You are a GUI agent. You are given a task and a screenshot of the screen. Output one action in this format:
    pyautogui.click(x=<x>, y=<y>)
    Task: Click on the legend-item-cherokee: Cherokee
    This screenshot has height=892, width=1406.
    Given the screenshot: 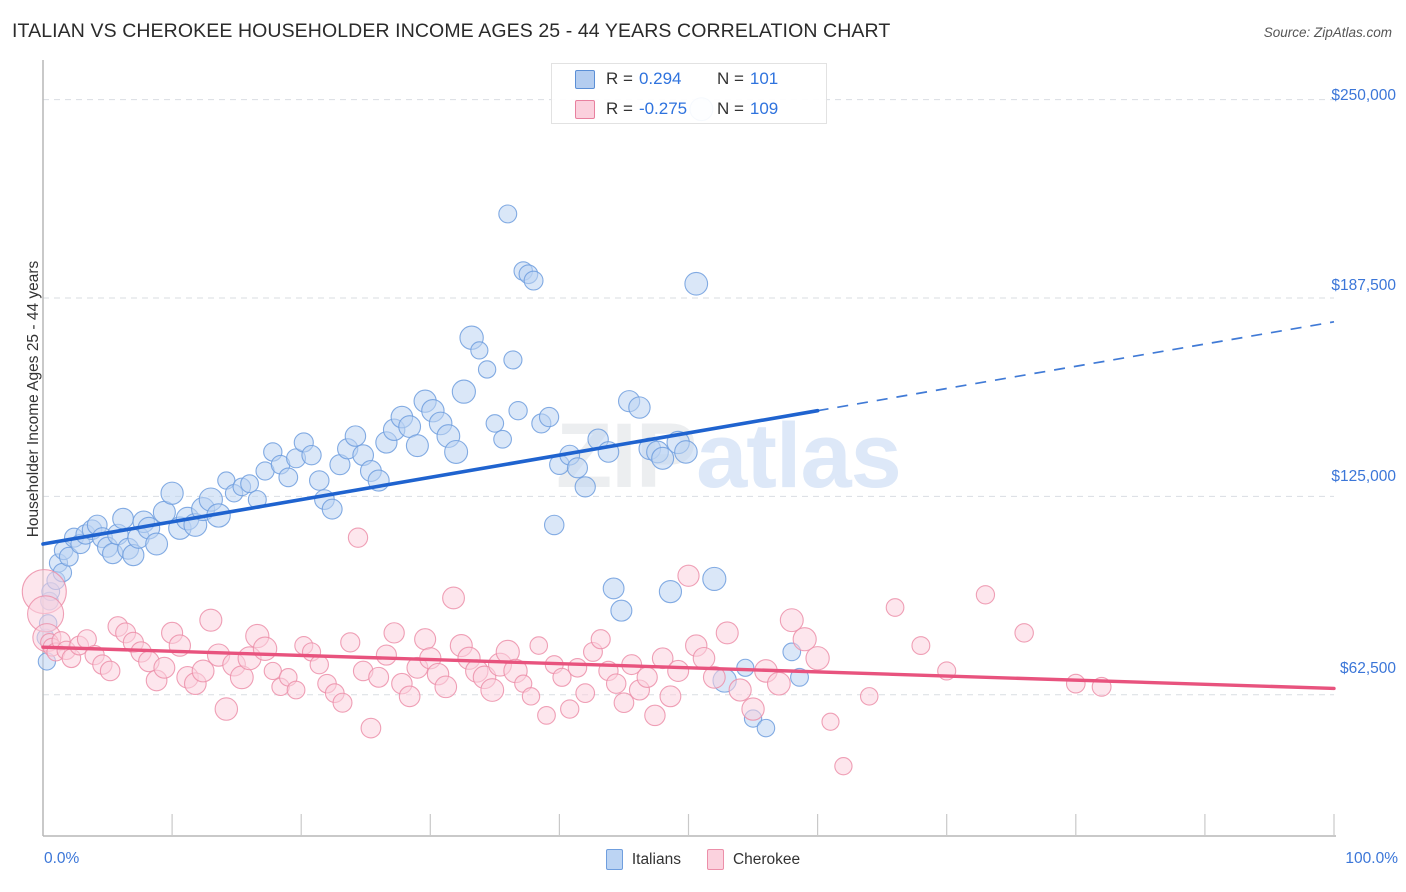 What is the action you would take?
    pyautogui.click(x=753, y=859)
    